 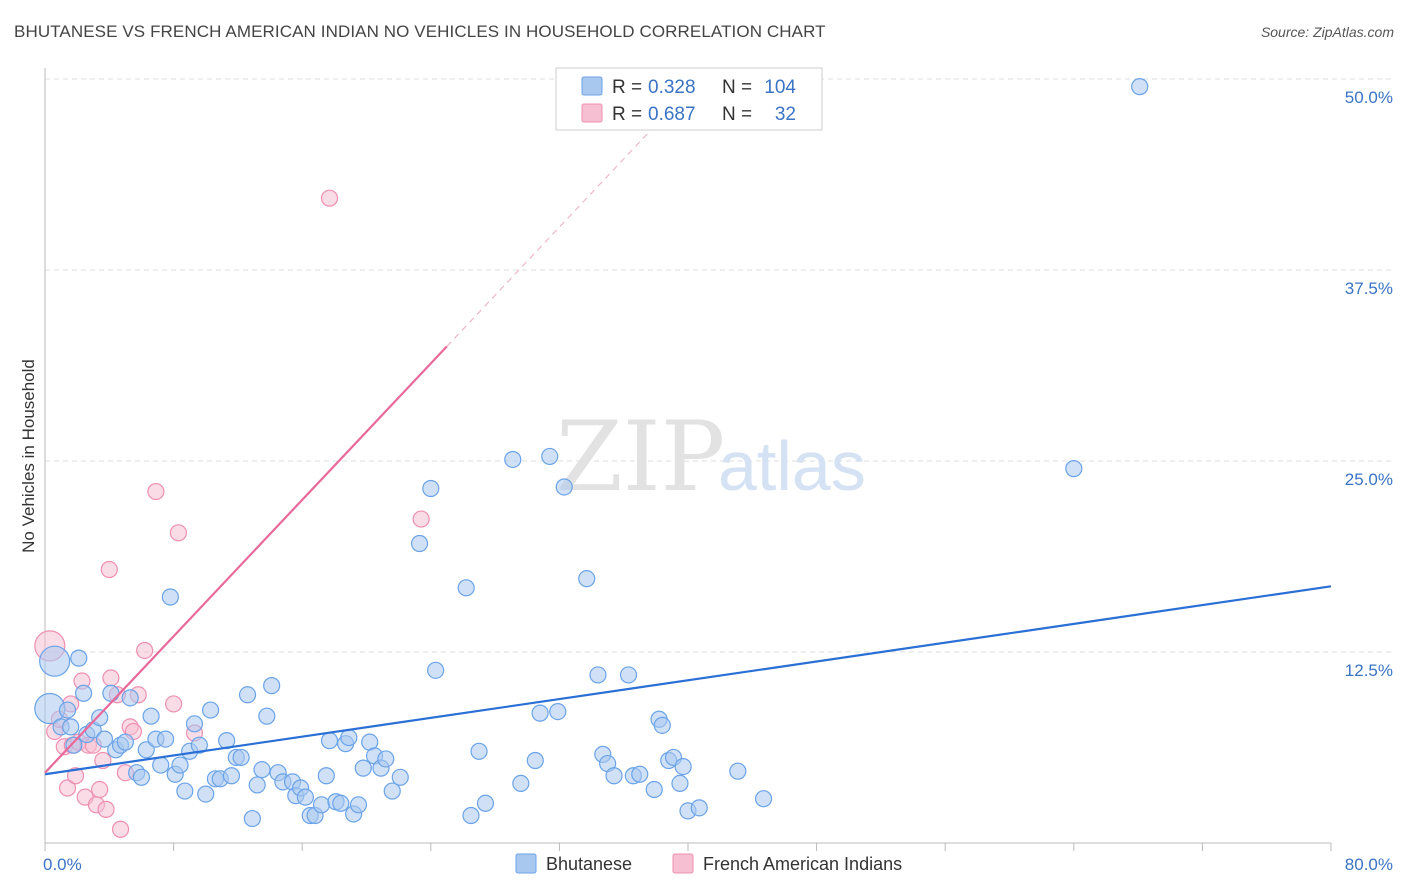 What do you see at coordinates (592, 86) in the screenshot?
I see `legend-swatch-bhutanese` at bounding box center [592, 86].